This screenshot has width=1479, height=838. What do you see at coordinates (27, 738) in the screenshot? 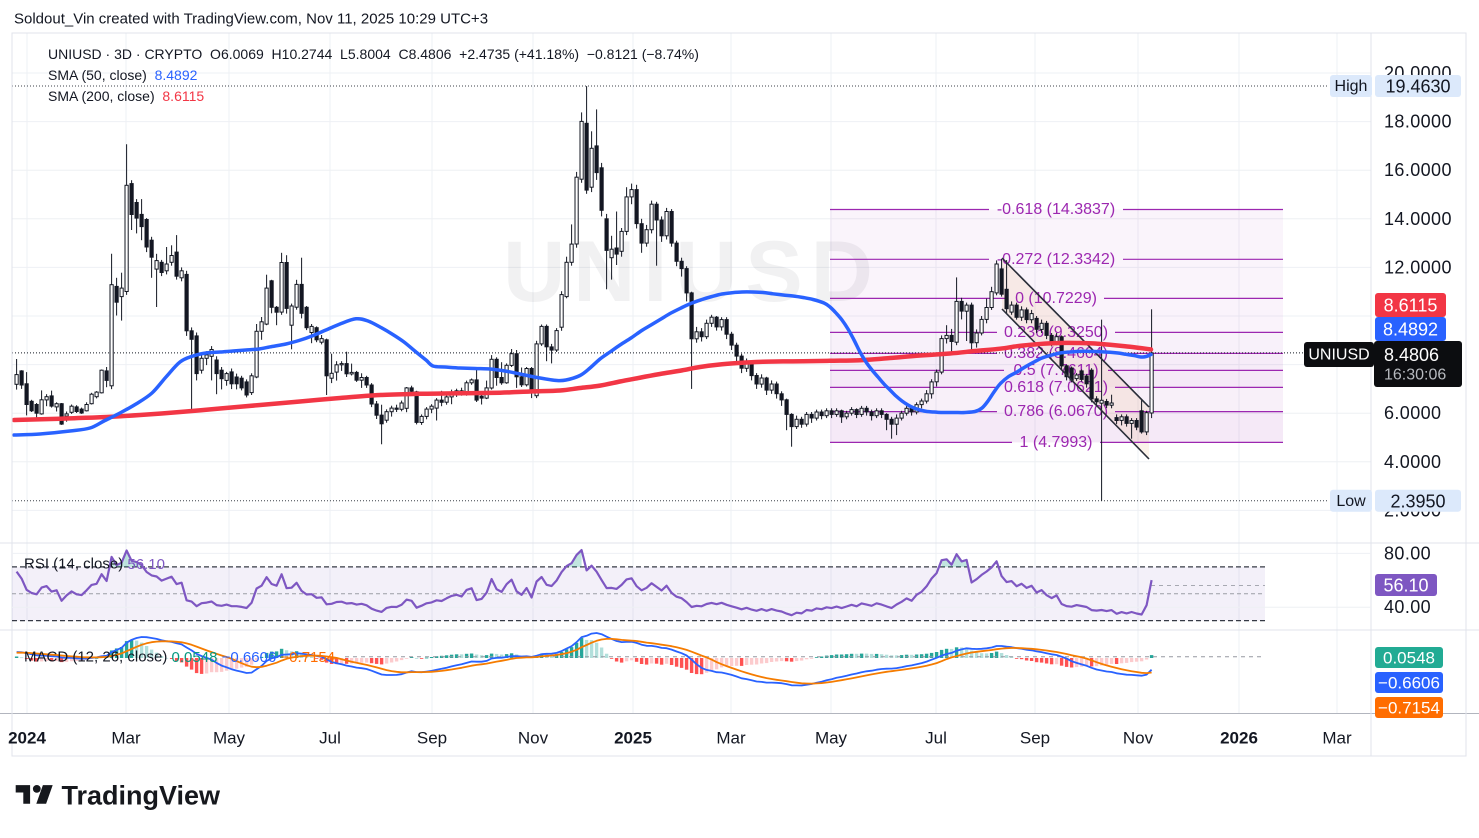
I see `svg-text: 2024` at bounding box center [27, 738].